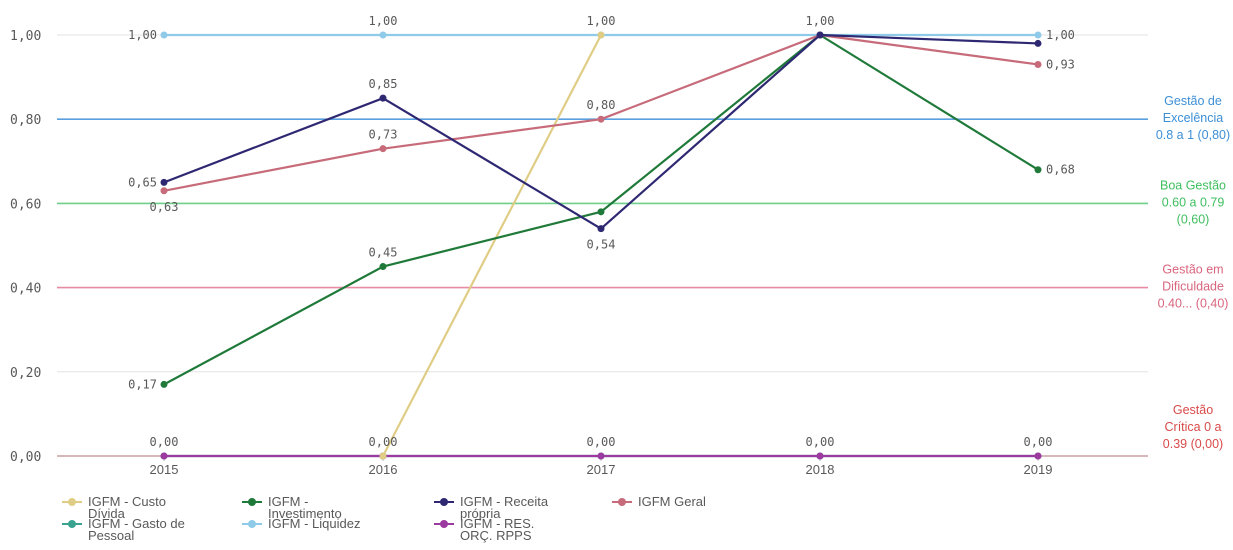 The width and height of the screenshot is (1233, 550). Describe the element at coordinates (1192, 270) in the screenshot. I see `reference-label: Gestão em` at that location.